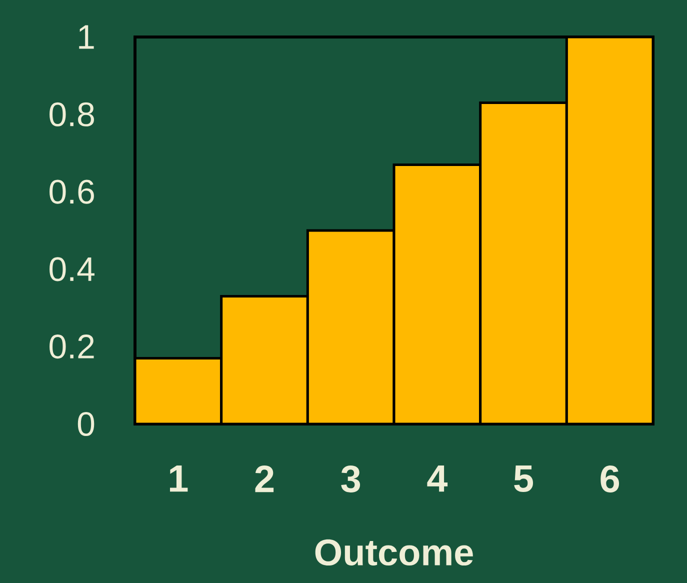 The width and height of the screenshot is (687, 583). I want to click on y-tick-label: 0.4, so click(72, 269).